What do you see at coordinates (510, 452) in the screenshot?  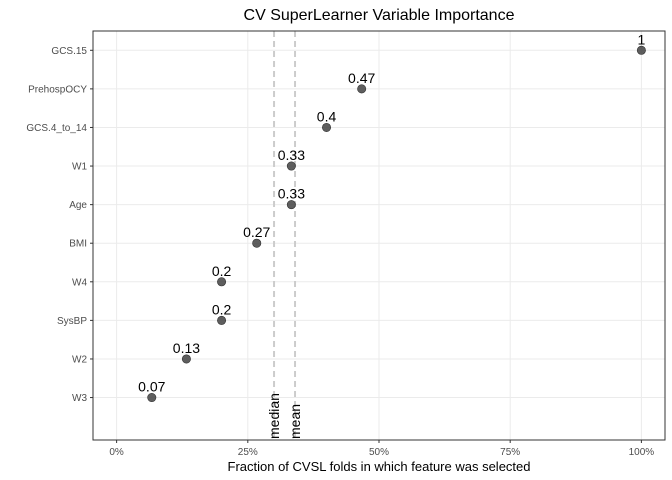 I see `x-tick-label: 75%` at bounding box center [510, 452].